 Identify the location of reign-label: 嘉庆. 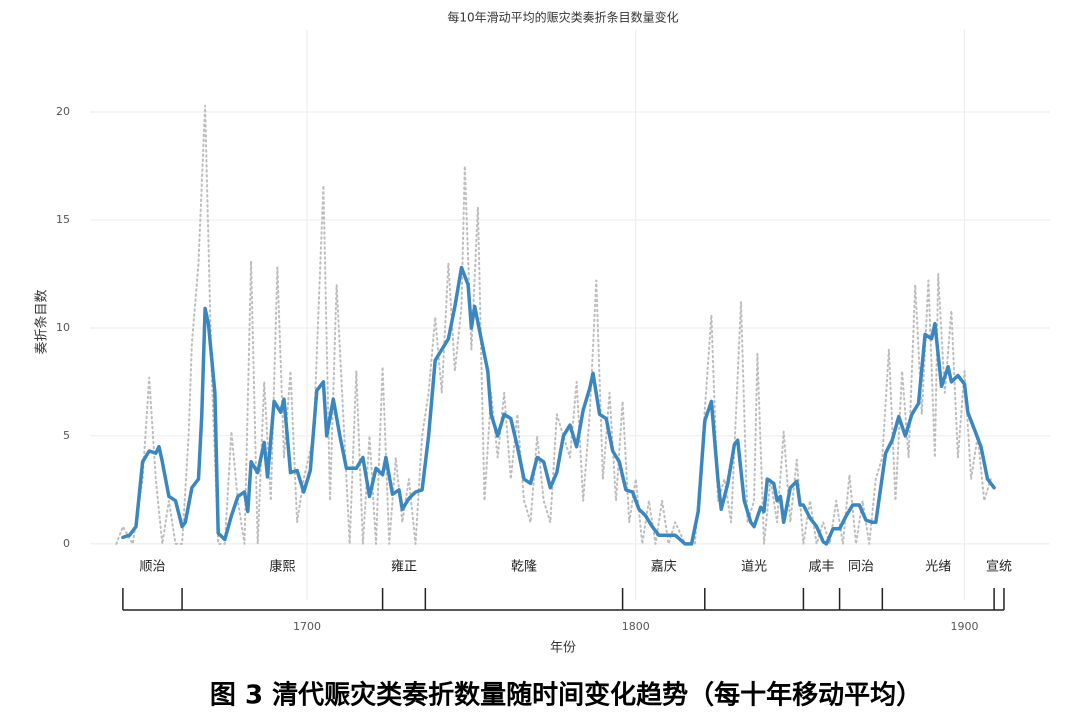
(664, 567).